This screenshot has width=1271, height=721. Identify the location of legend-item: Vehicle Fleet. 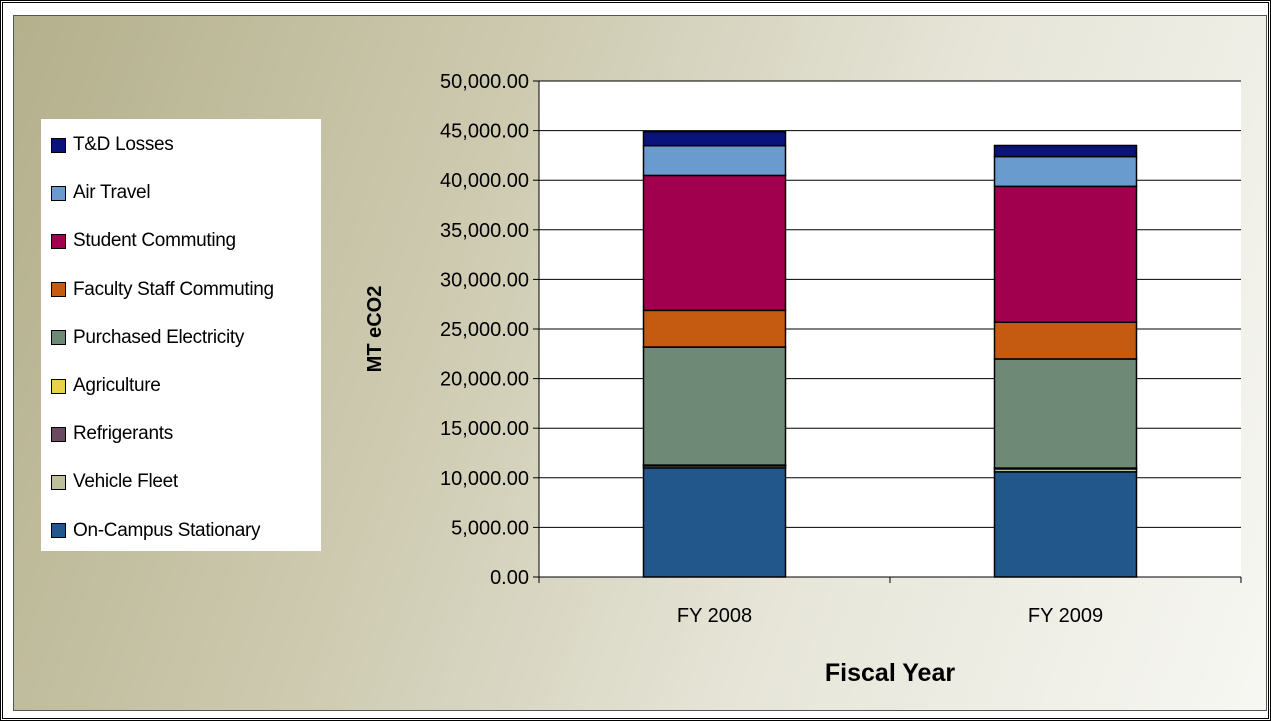
(114, 482).